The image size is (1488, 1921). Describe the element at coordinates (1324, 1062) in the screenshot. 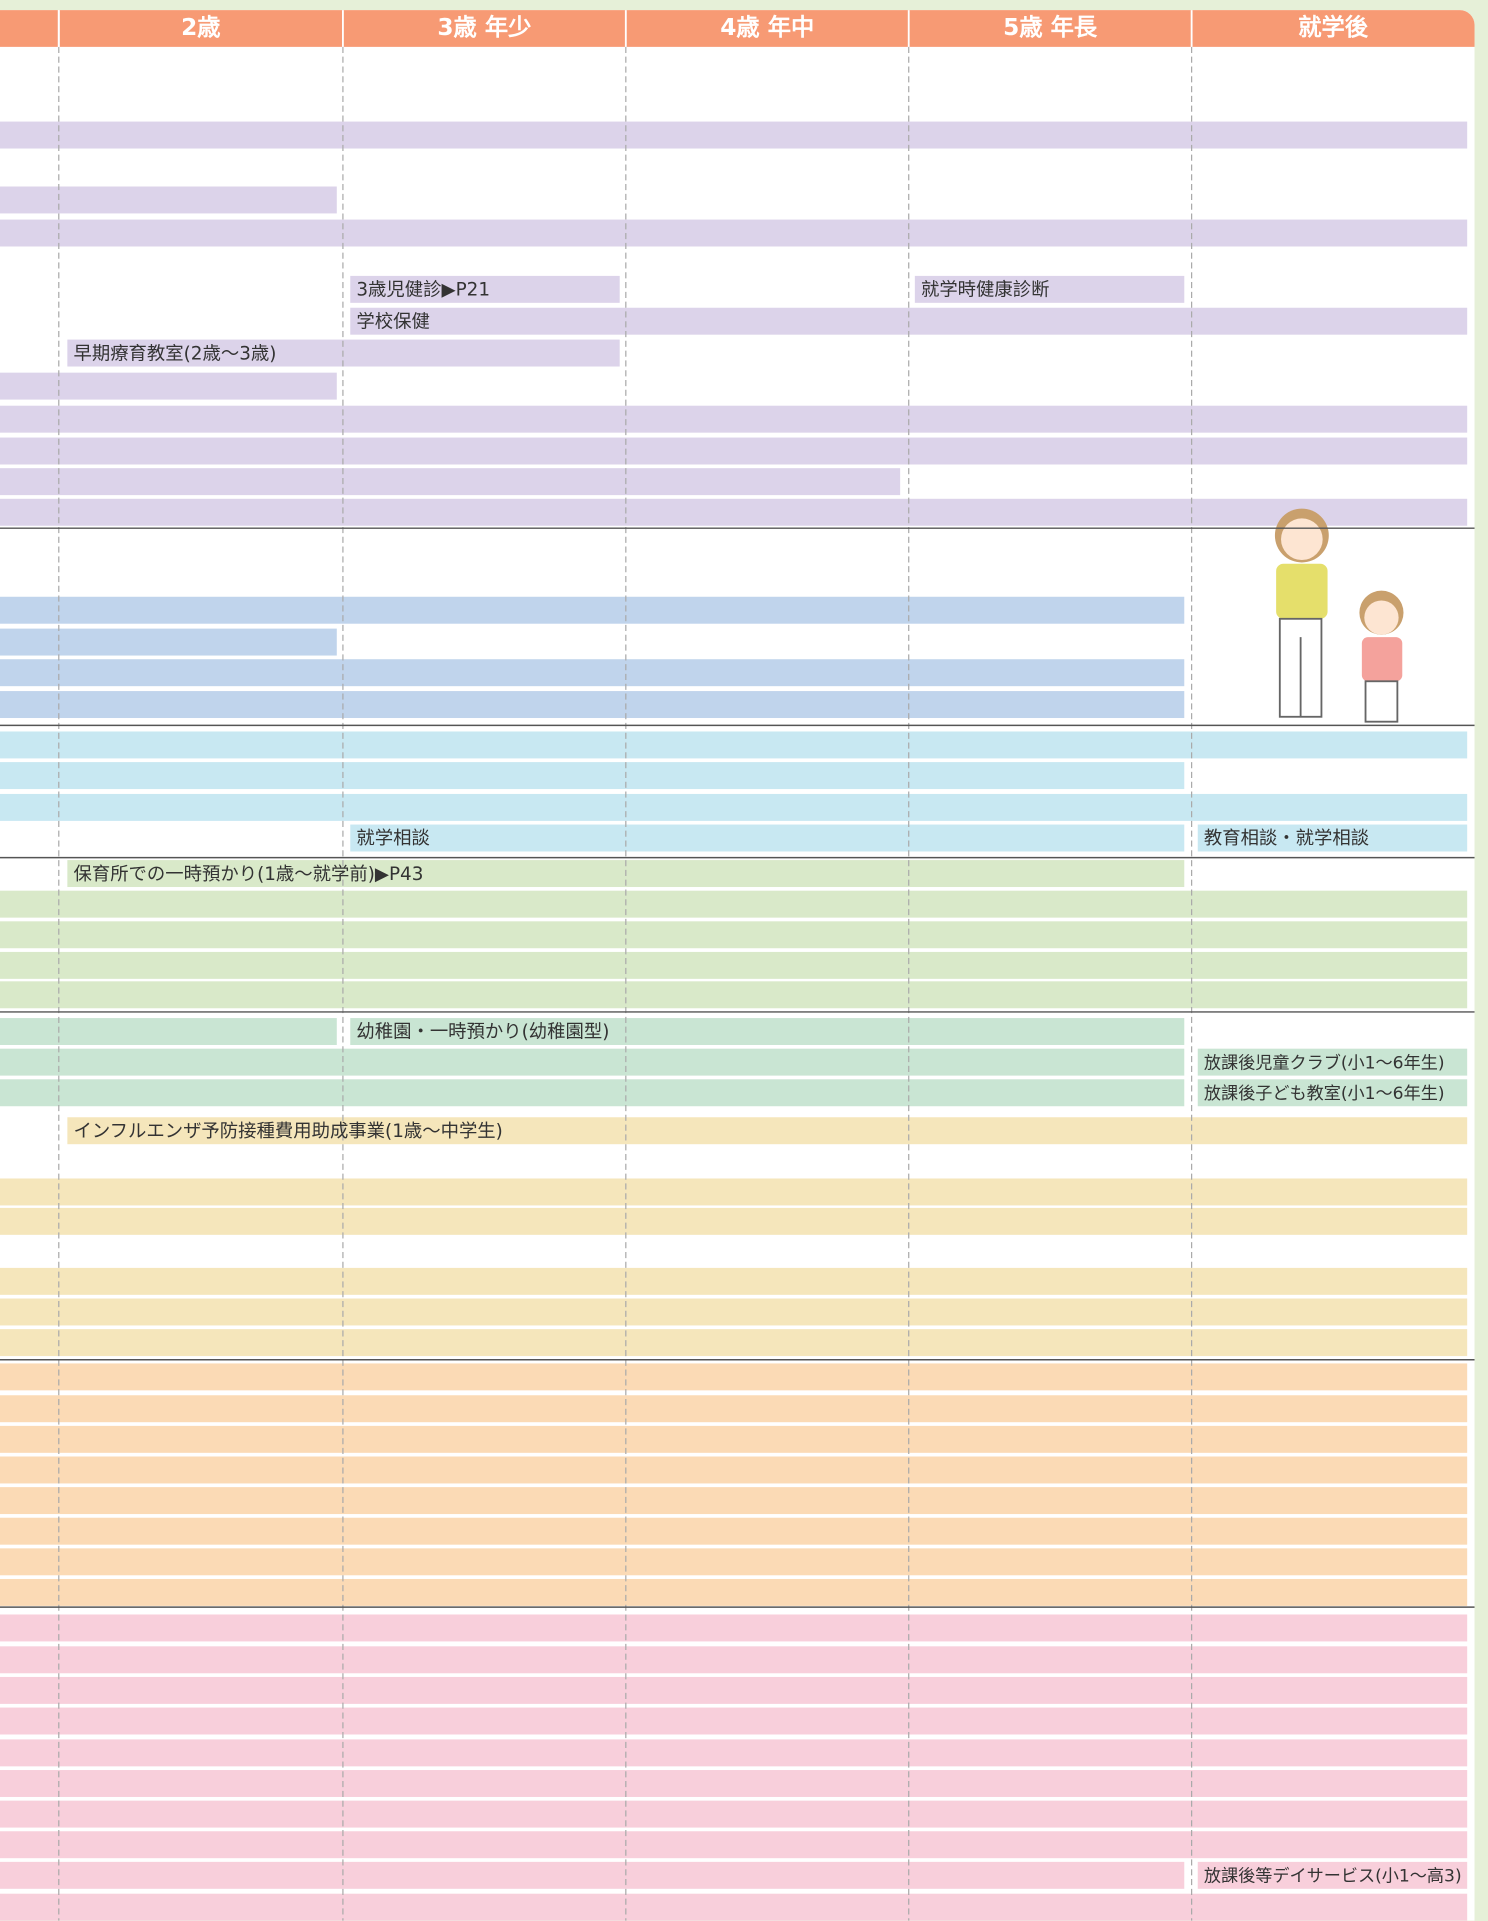

I see `program-label: 放課後児童クラブ(小1〜6年生)` at that location.